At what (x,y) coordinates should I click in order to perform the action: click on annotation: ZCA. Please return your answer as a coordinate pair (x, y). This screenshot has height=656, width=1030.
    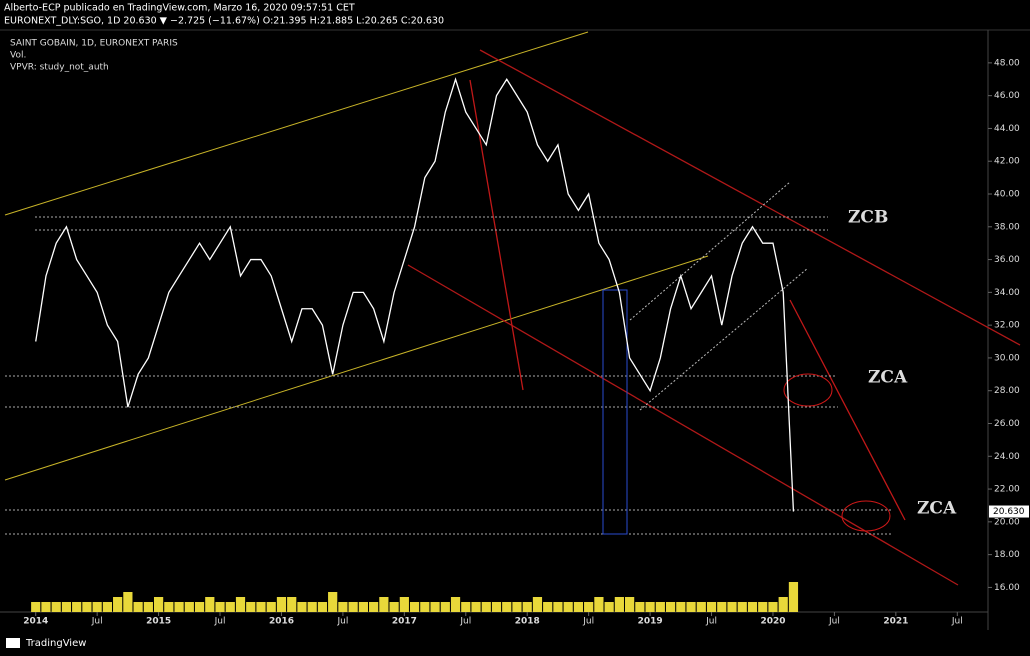
    Looking at the image, I should click on (888, 378).